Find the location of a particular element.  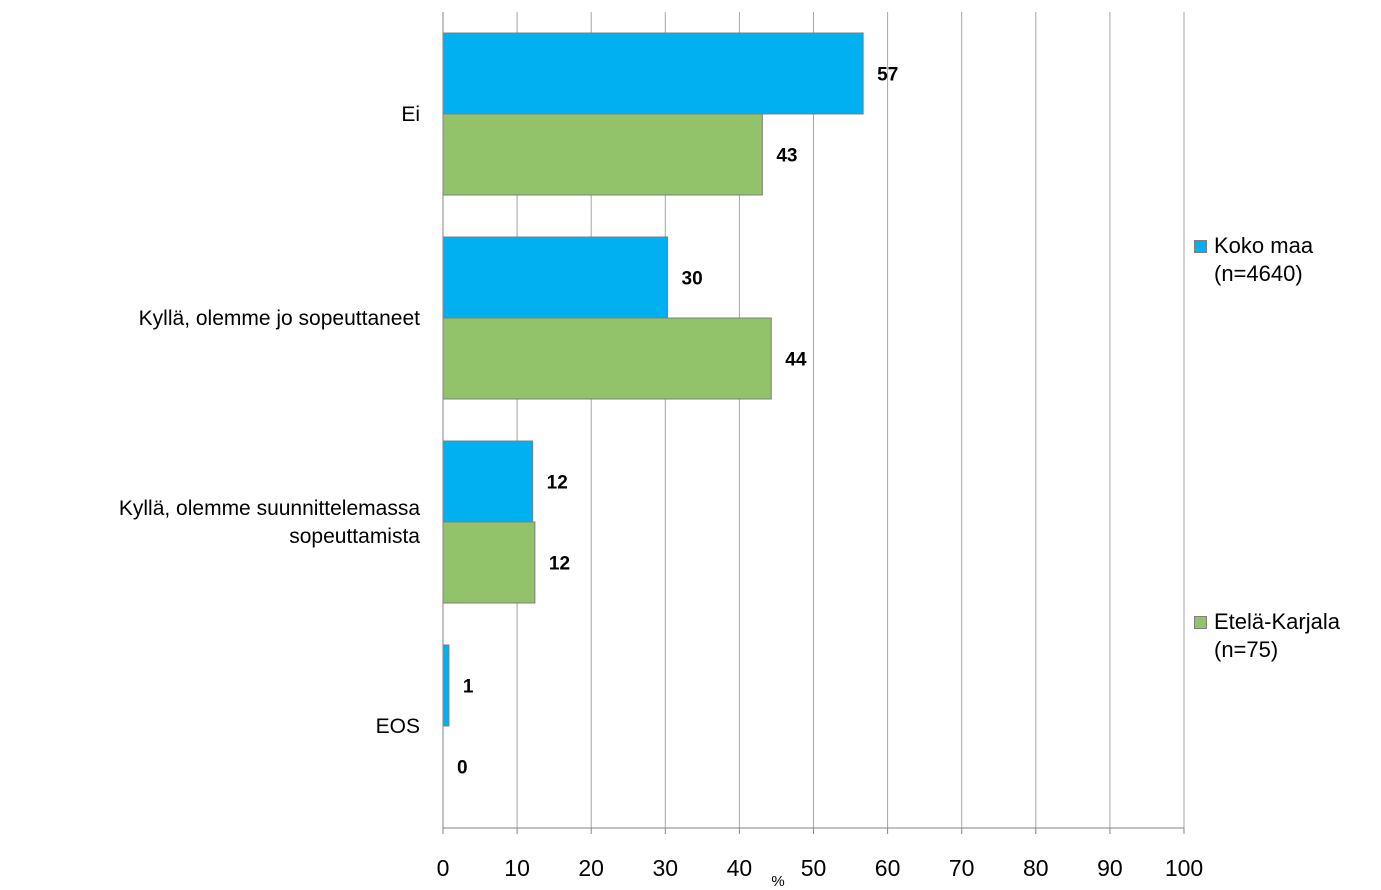

data-label: 0 is located at coordinates (462, 768).